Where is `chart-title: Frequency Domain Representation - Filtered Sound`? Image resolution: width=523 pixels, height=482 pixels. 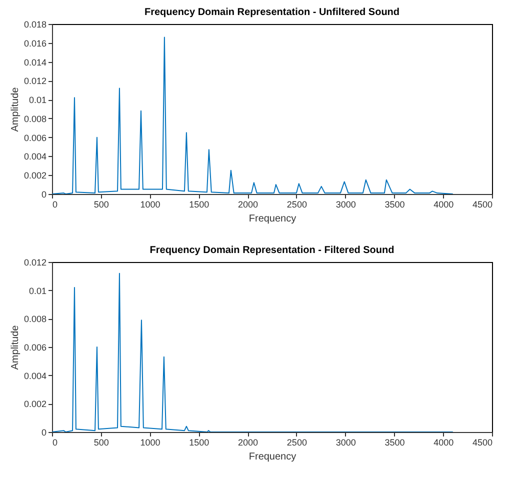 chart-title: Frequency Domain Representation - Filtered Sound is located at coordinates (272, 250).